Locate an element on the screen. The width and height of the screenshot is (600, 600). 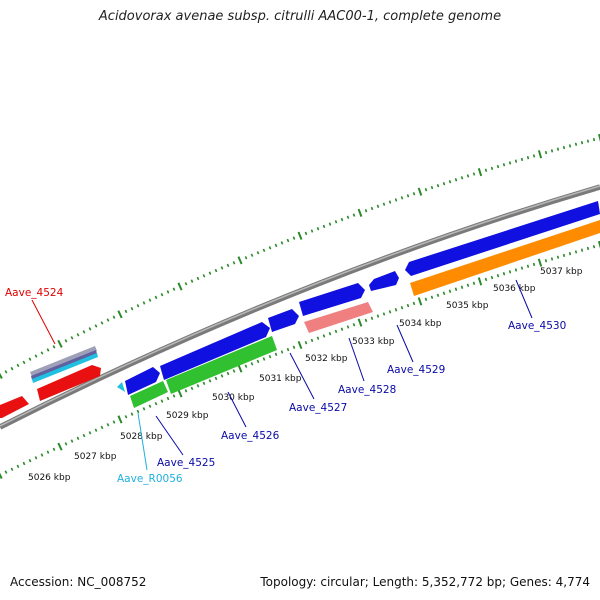
gene-label-aave-r0056: Aave_R0056 is located at coordinates (150, 479).